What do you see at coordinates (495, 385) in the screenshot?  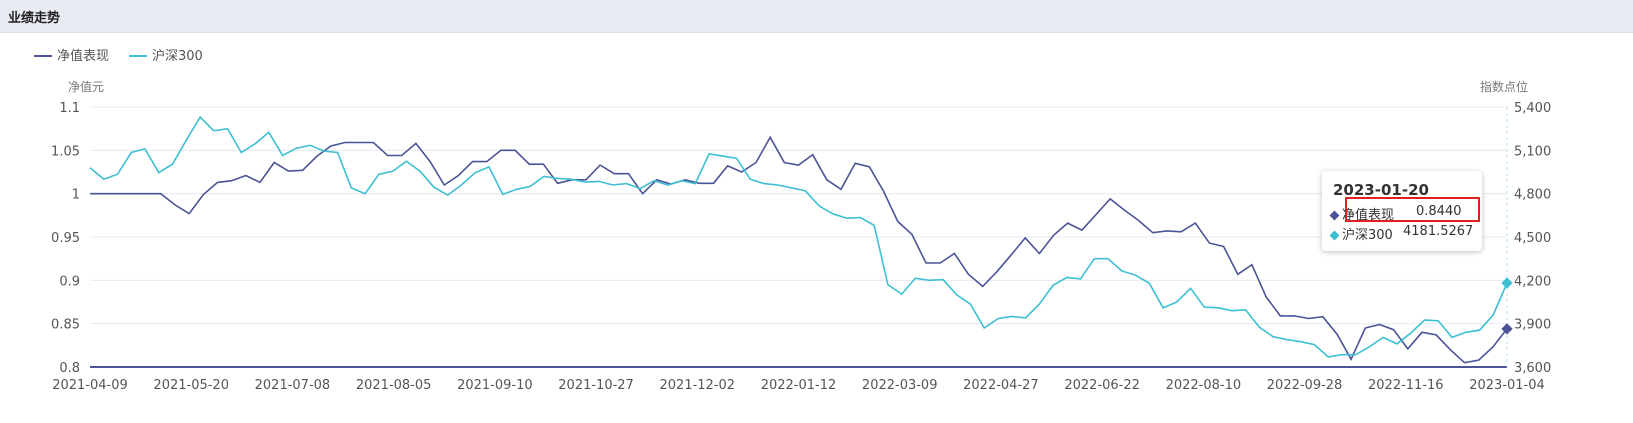 I see `x-tick-label: 2021-09-10` at bounding box center [495, 385].